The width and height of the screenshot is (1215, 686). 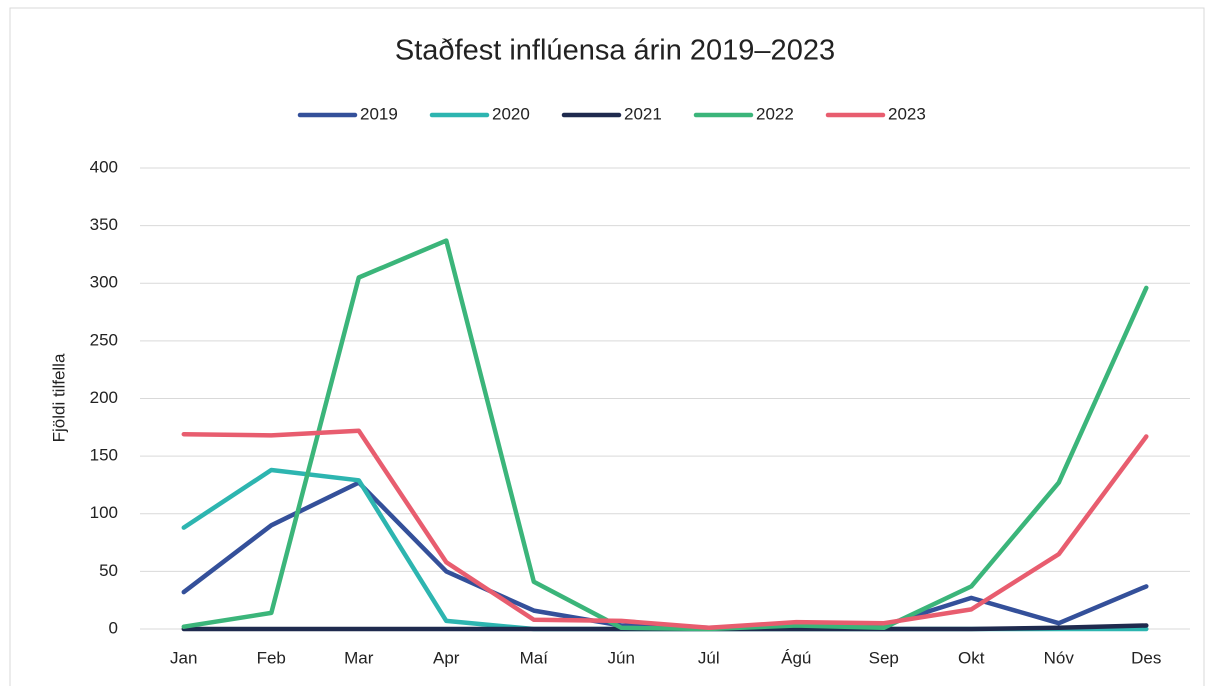 I want to click on y-tick-label: 200, so click(x=104, y=397).